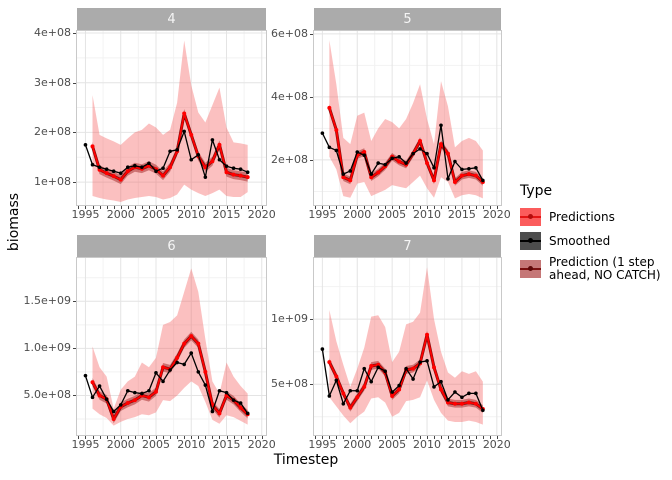 Image resolution: width=672 pixels, height=480 pixels. What do you see at coordinates (171, 19) in the screenshot?
I see `facet-strip-4: 4` at bounding box center [171, 19].